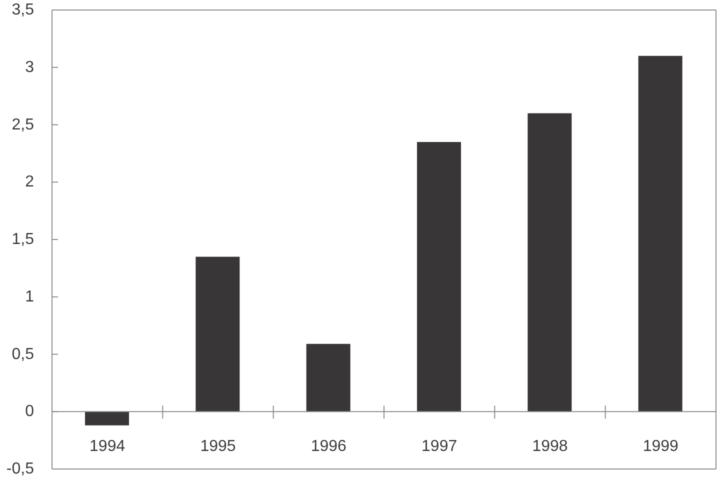 The height and width of the screenshot is (479, 718). What do you see at coordinates (108, 447) in the screenshot?
I see `x-tick-label: 1994` at bounding box center [108, 447].